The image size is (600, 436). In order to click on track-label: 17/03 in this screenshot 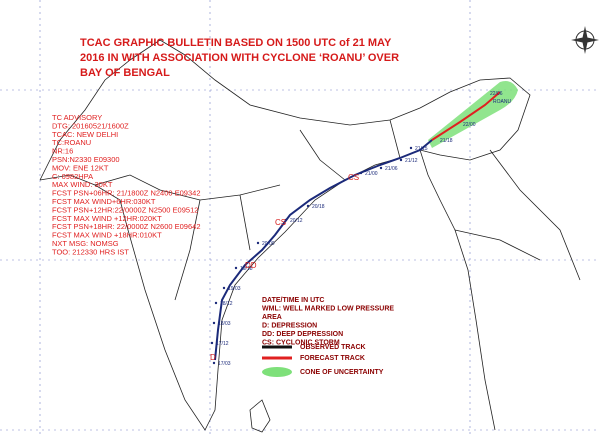, I will do `click(224, 364)`.